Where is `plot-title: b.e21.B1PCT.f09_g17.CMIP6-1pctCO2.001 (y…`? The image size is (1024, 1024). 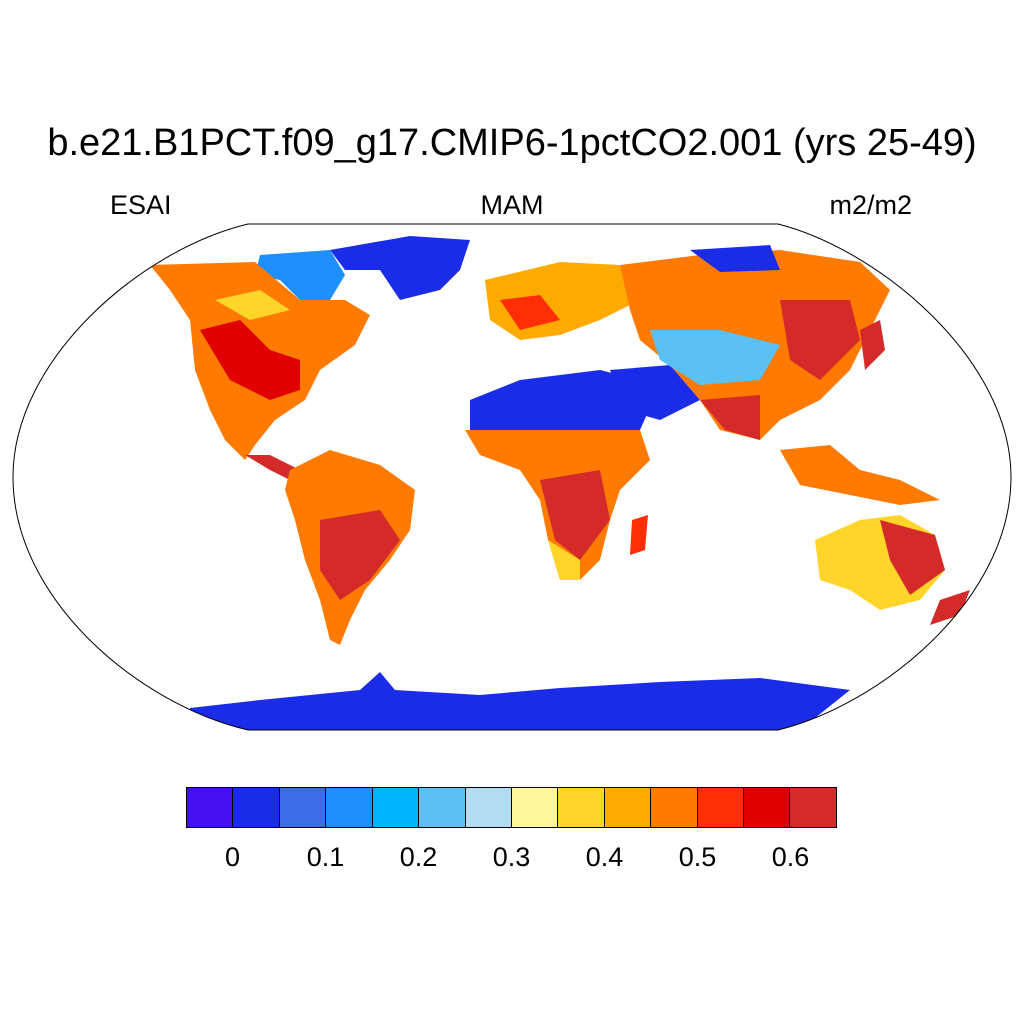 plot-title: b.e21.B1PCT.f09_g17.CMIP6-1pctCO2.001 (y… is located at coordinates (512, 143).